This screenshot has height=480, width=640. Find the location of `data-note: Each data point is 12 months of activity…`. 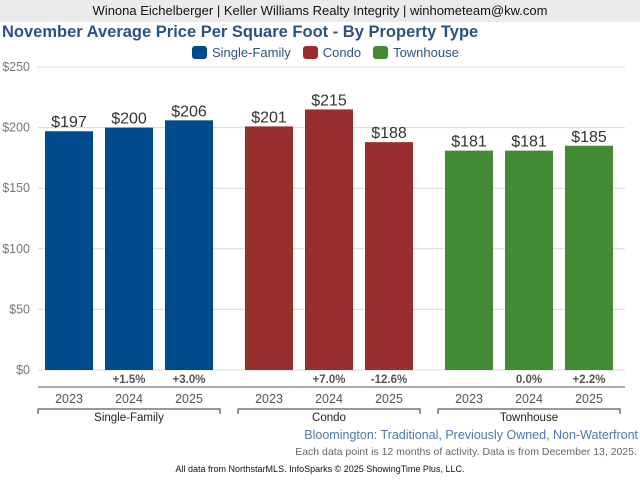

data-note: Each data point is 12 months of activity… is located at coordinates (466, 452).